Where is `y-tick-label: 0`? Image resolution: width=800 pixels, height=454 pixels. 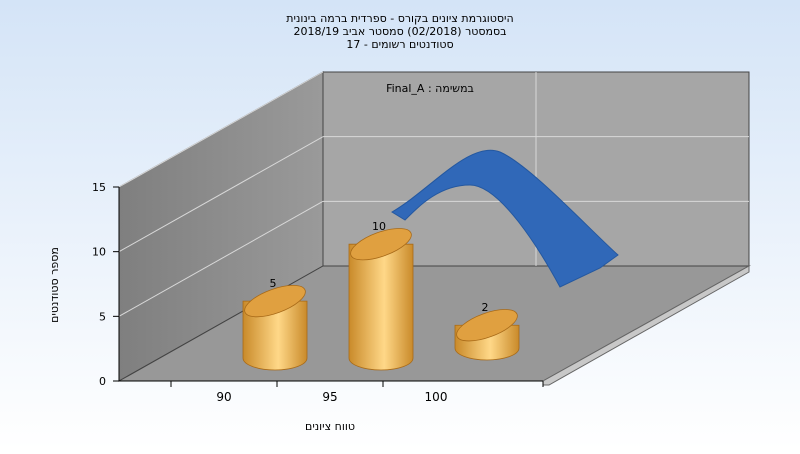
y-tick-label: 0 is located at coordinates (102, 381).